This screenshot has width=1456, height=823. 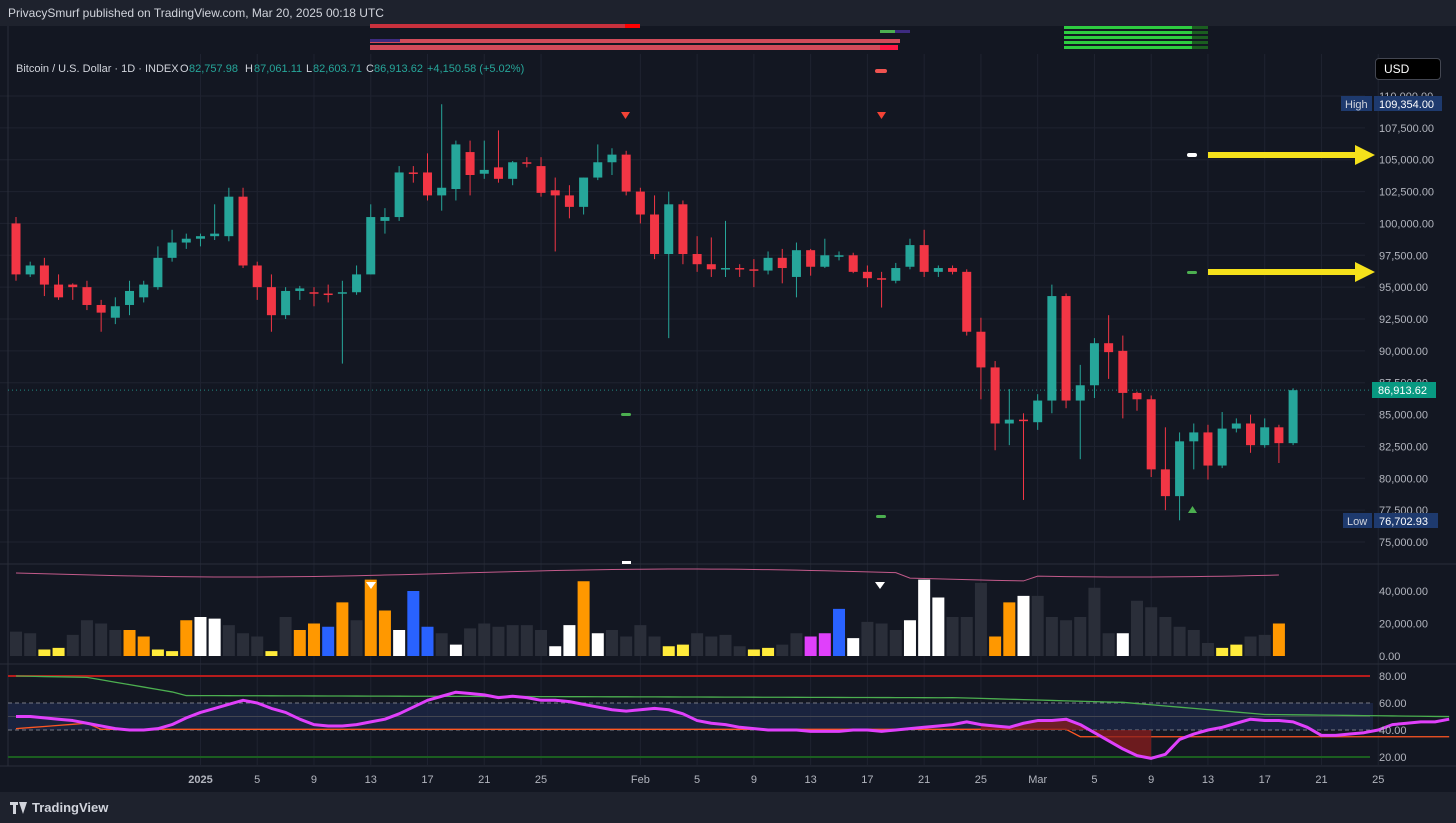 What do you see at coordinates (697, 780) in the screenshot?
I see `time-tick-label: 5` at bounding box center [697, 780].